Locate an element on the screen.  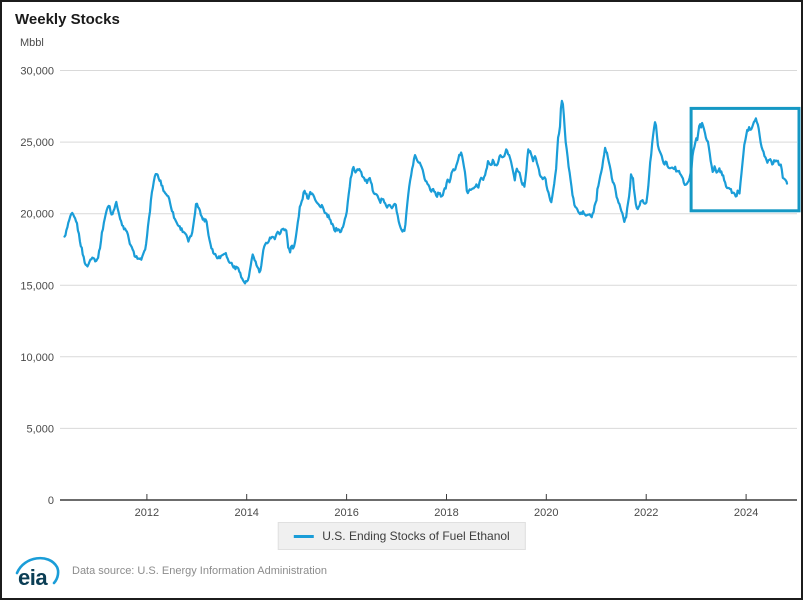
x-tick-label-2014: 2014 is located at coordinates (246, 513).